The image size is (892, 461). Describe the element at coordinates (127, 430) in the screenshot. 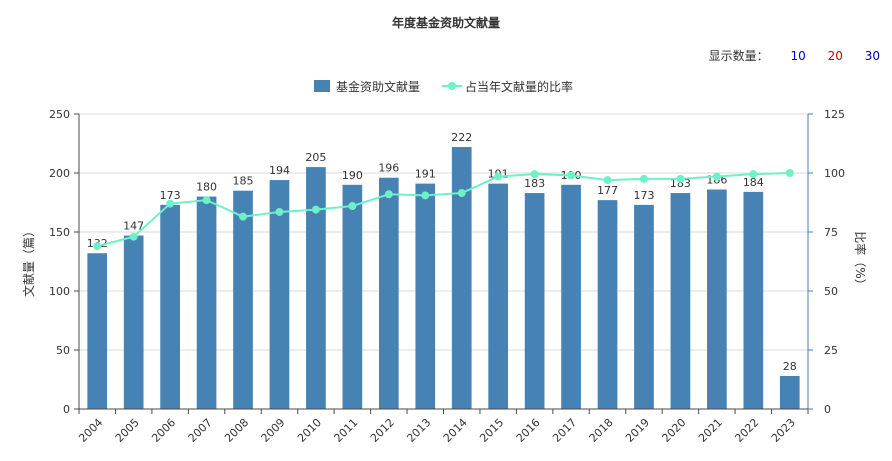

I see `x-tick-label: 2005` at that location.